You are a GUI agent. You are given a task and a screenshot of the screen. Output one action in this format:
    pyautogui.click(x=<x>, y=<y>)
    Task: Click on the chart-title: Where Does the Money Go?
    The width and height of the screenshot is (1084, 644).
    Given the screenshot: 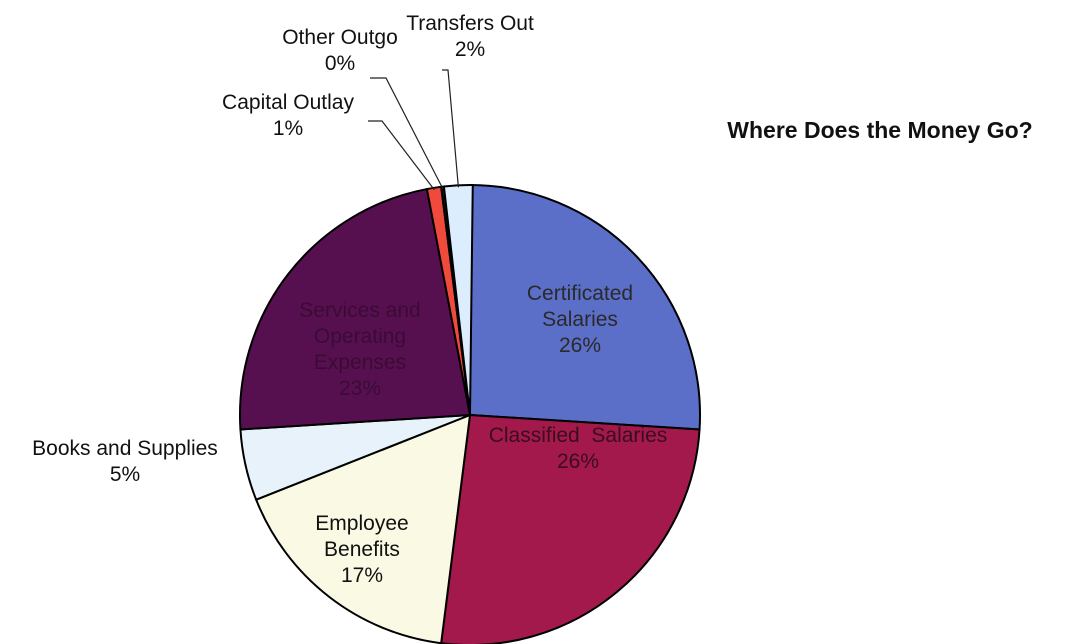 What is the action you would take?
    pyautogui.click(x=879, y=130)
    